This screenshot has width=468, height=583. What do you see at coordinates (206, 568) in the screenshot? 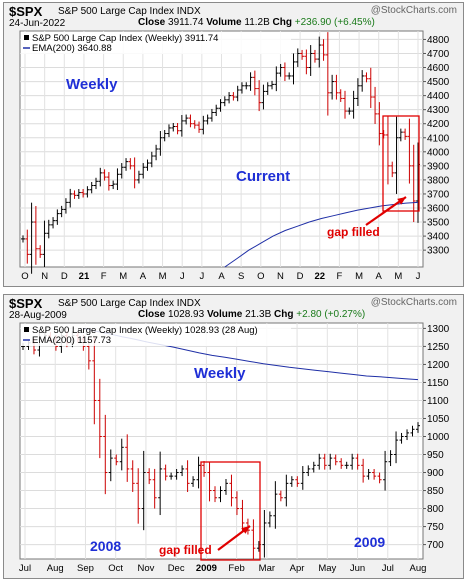
I see `x-tick-label: 2009` at bounding box center [206, 568].